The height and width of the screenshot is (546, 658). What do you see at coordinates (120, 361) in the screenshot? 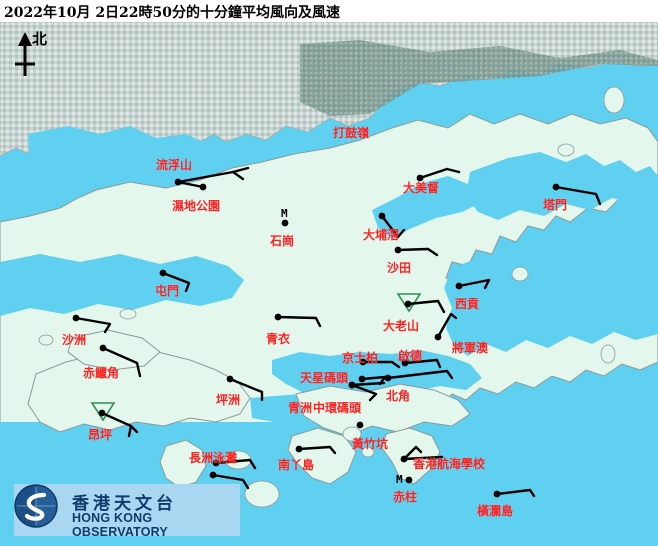
I see `station-chek-lap-kok` at bounding box center [120, 361].